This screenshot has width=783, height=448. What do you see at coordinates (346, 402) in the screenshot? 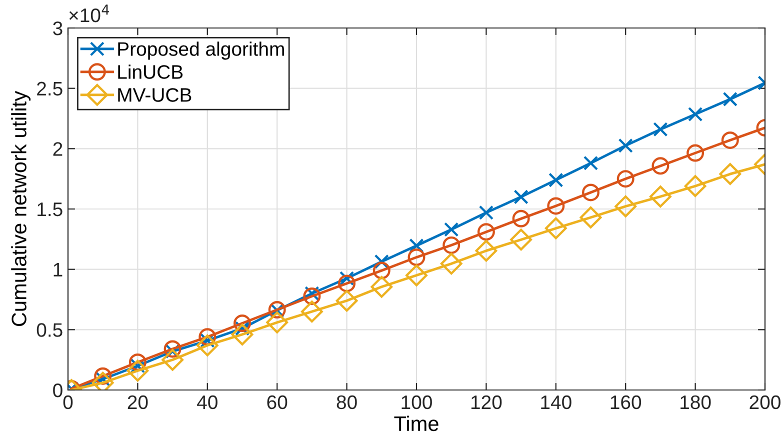
I see `x-tick-label: 80` at bounding box center [346, 402].